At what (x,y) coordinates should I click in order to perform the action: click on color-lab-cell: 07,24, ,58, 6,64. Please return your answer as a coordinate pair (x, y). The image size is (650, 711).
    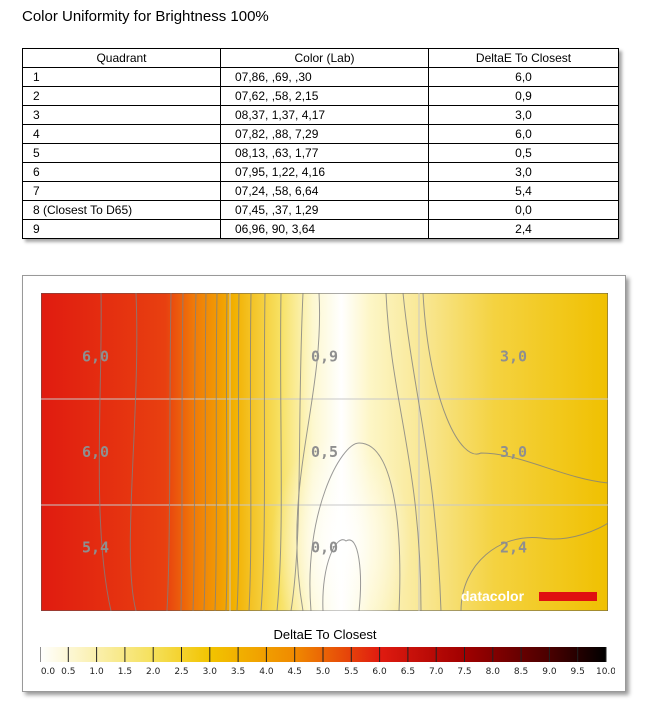
    Looking at the image, I should click on (324, 191).